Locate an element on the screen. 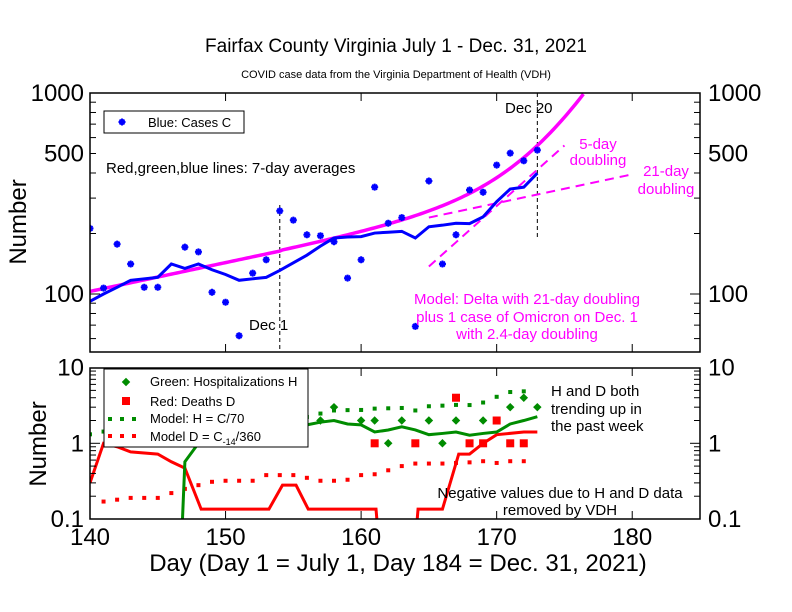 The height and width of the screenshot is (612, 792). negative-note-1: Negative values due to H and D data is located at coordinates (560, 493).